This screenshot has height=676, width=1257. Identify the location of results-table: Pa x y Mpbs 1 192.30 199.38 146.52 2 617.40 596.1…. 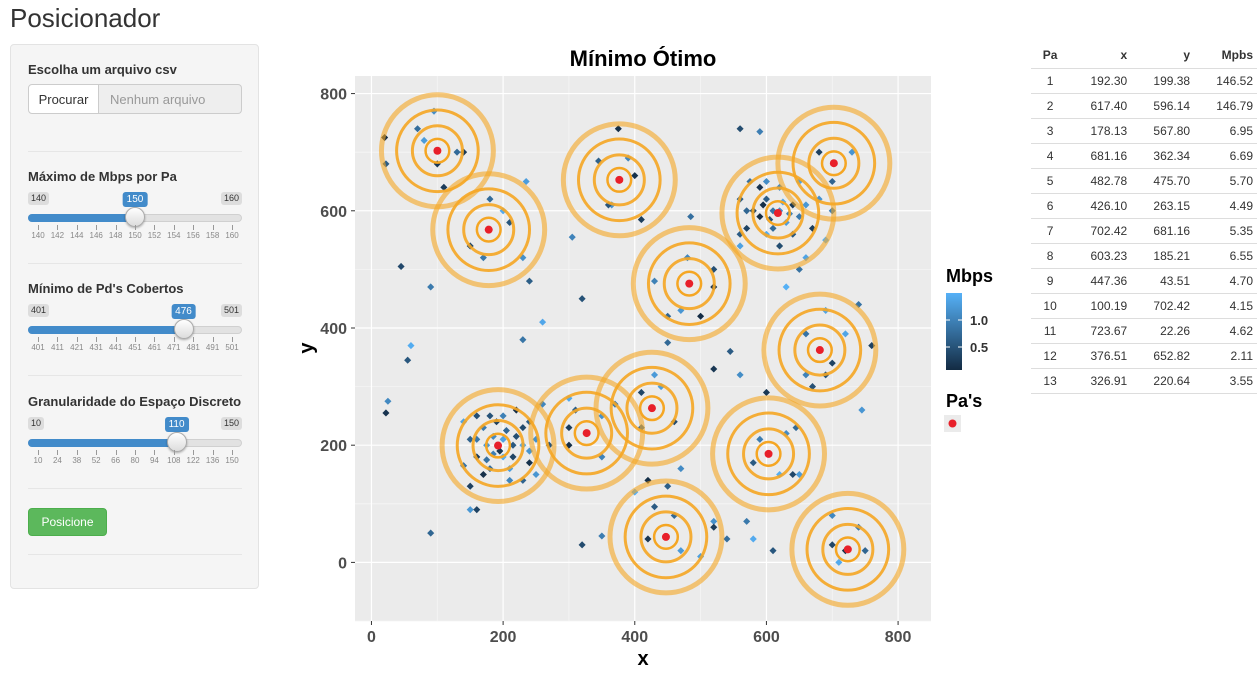
(1144, 218).